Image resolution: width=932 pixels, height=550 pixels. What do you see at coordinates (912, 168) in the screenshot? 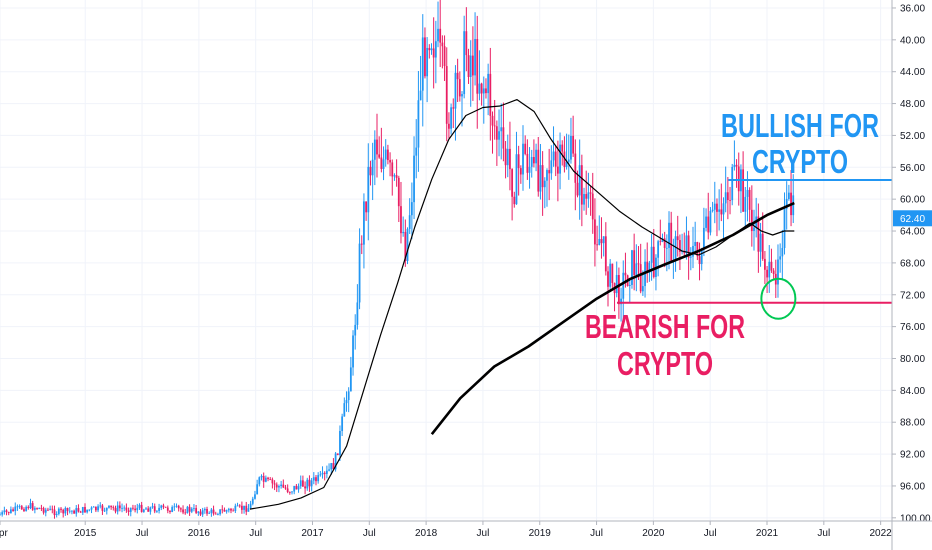
I see `y-tick-label: 56.00` at bounding box center [912, 168].